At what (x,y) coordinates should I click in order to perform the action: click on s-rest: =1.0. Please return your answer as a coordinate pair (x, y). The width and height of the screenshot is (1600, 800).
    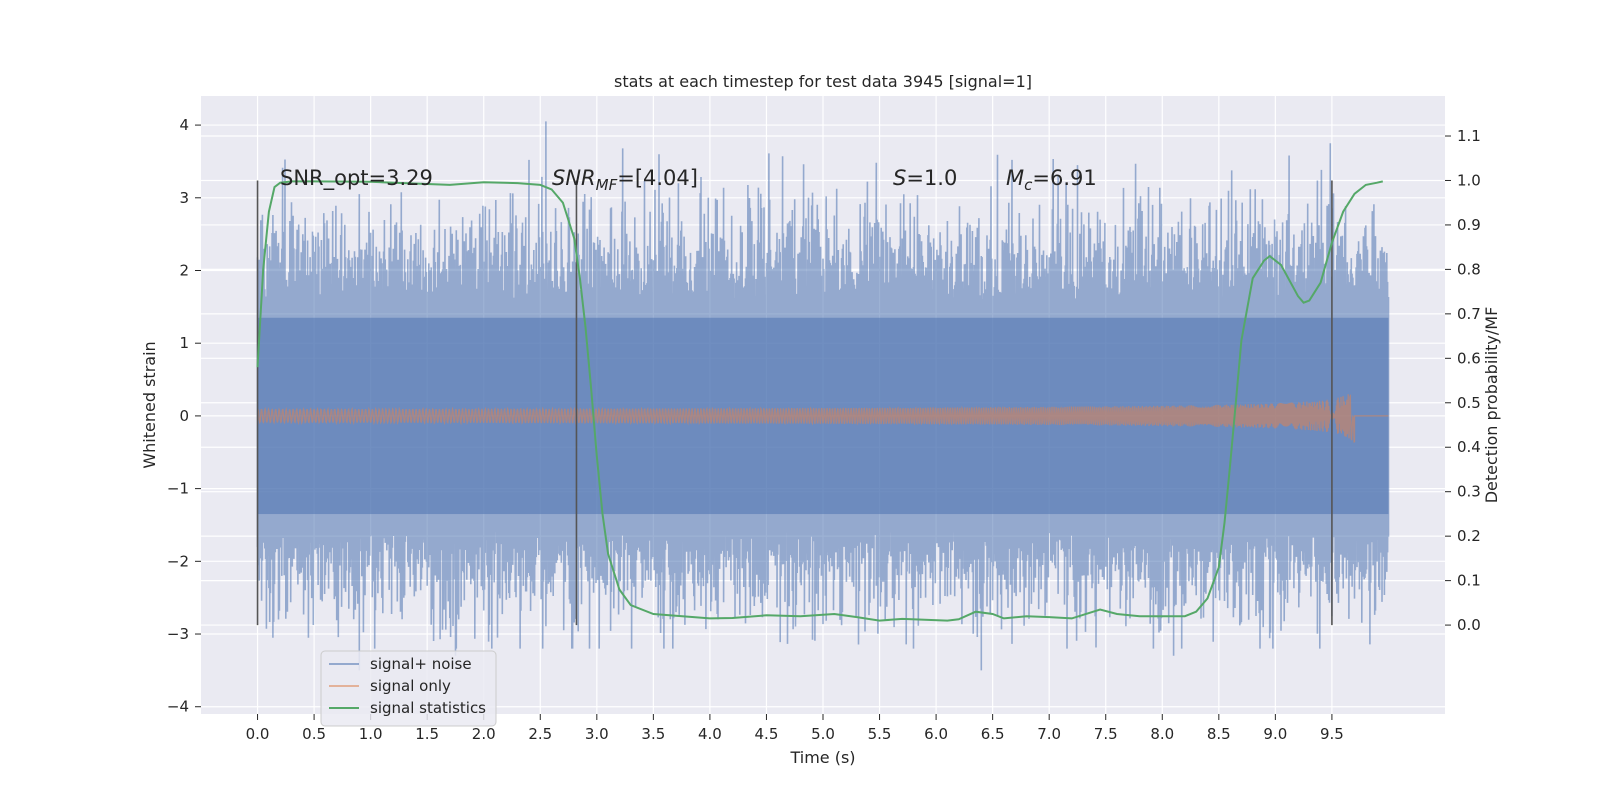
    Looking at the image, I should click on (931, 178).